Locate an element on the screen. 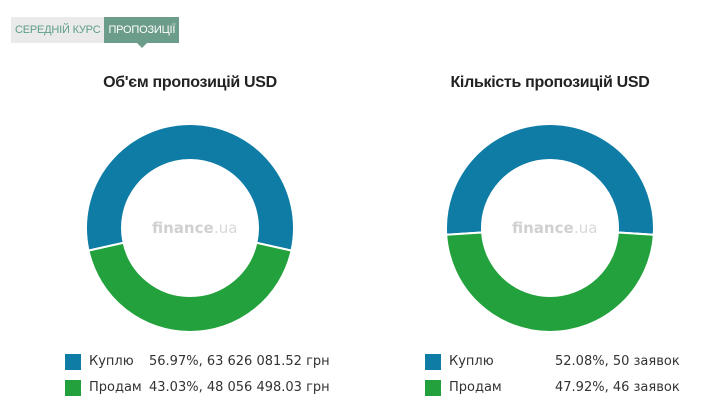 The image size is (720, 411). legend-value: 43.03%, 48 056 498.03 грн is located at coordinates (239, 387).